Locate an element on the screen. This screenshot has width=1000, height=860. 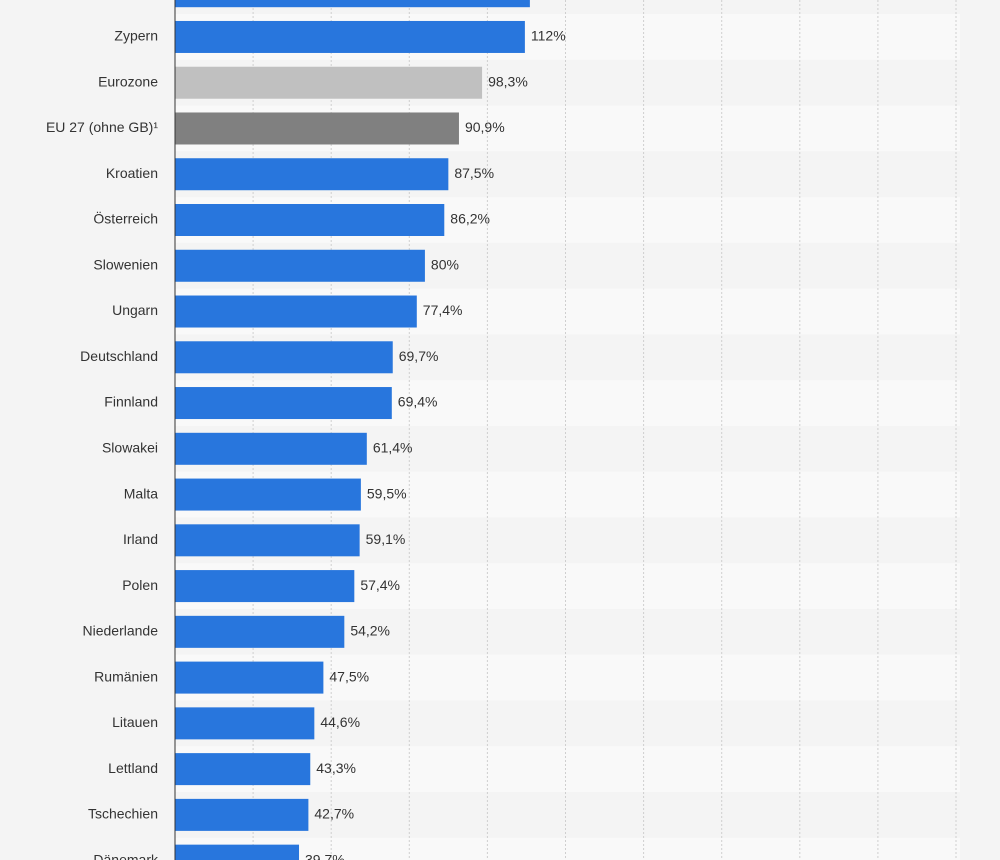
category-label: Niederlande is located at coordinates (121, 631).